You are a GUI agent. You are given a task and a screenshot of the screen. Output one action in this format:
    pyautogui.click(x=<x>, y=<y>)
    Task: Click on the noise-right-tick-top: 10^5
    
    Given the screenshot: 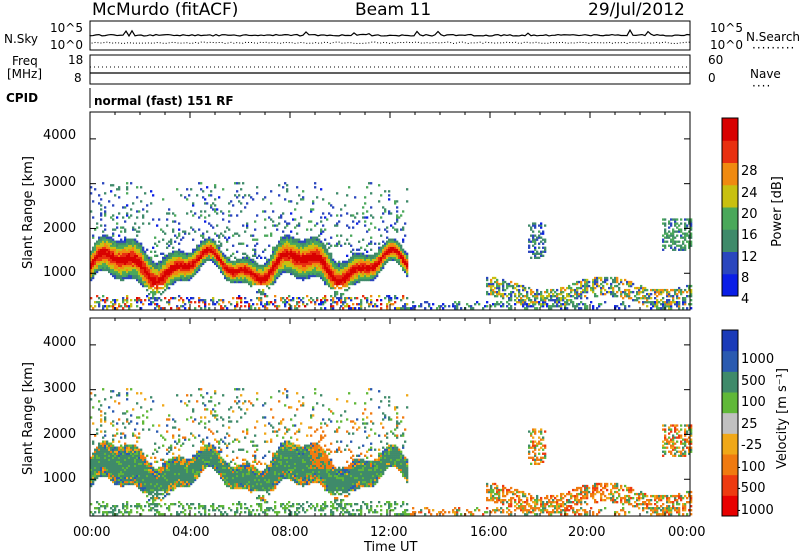 What is the action you would take?
    pyautogui.click(x=726, y=28)
    